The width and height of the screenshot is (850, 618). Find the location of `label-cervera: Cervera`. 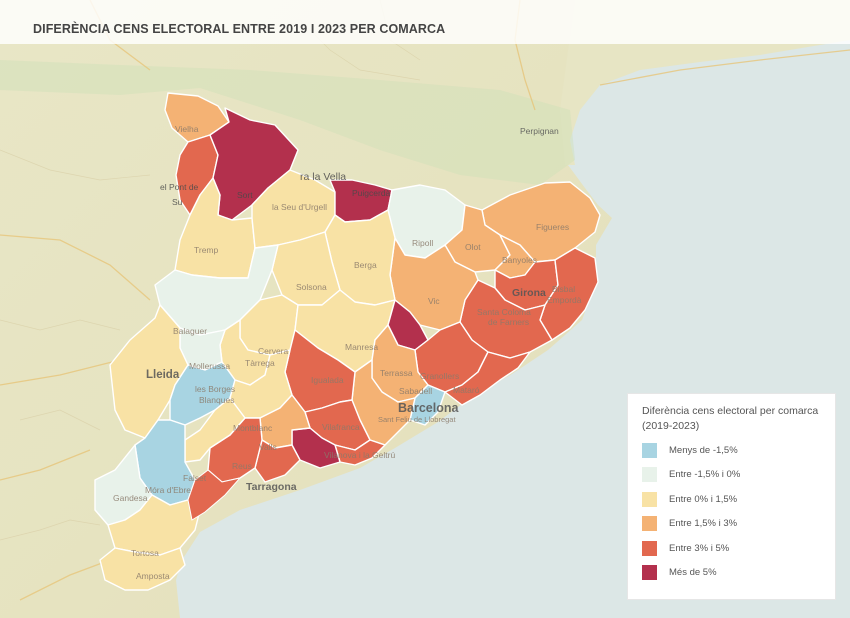

label-cervera: Cervera is located at coordinates (273, 351).